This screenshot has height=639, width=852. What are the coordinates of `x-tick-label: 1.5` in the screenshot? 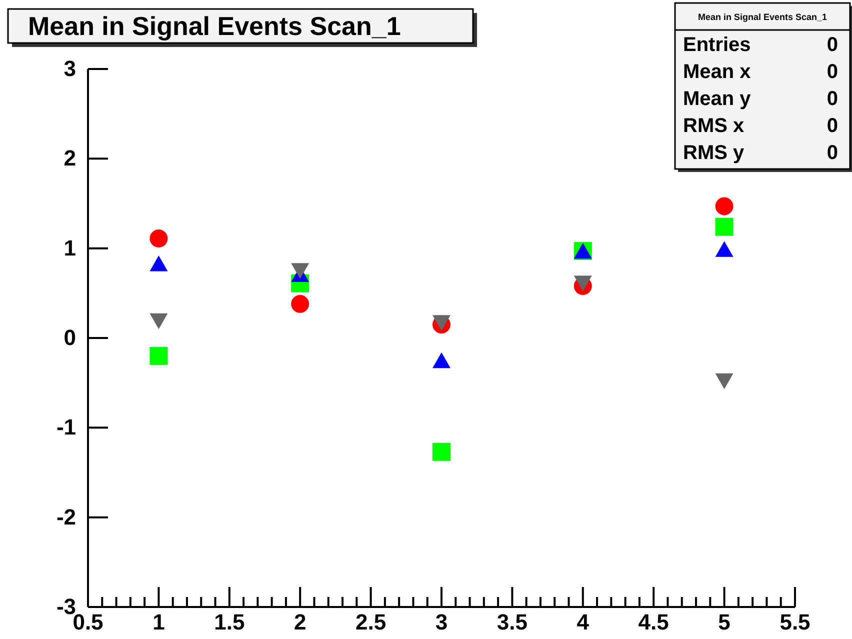 It's located at (229, 622).